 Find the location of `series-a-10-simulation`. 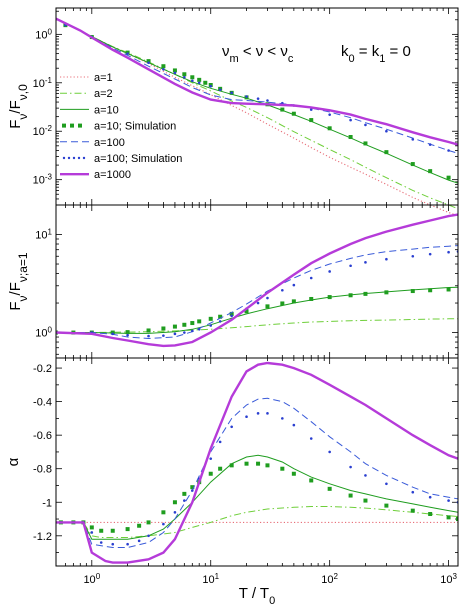

series-a-10-simulation is located at coordinates (253, 311).